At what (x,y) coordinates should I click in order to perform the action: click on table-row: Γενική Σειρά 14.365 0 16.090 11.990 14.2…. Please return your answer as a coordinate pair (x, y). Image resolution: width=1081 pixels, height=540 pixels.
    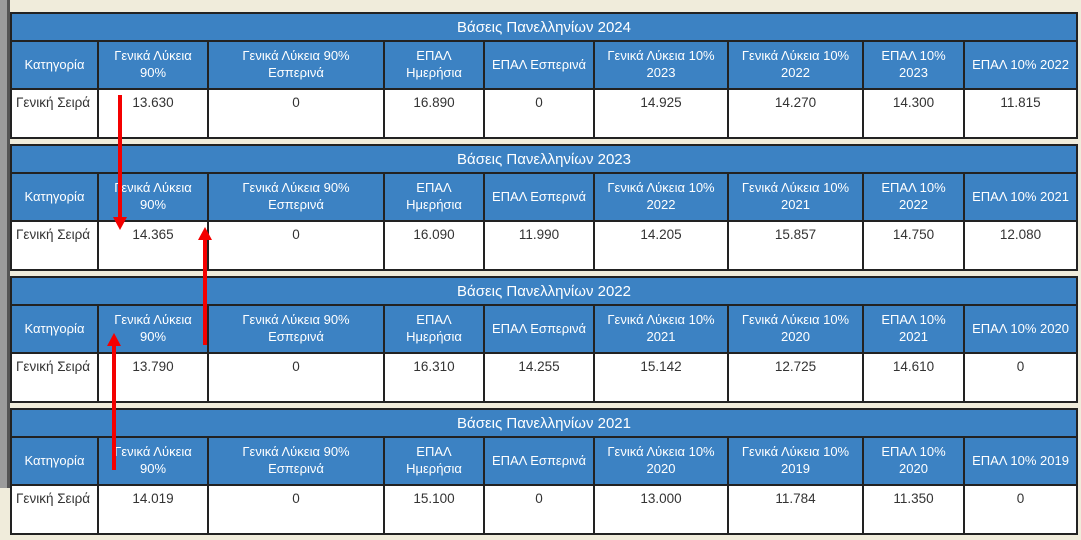
    Looking at the image, I should click on (544, 245).